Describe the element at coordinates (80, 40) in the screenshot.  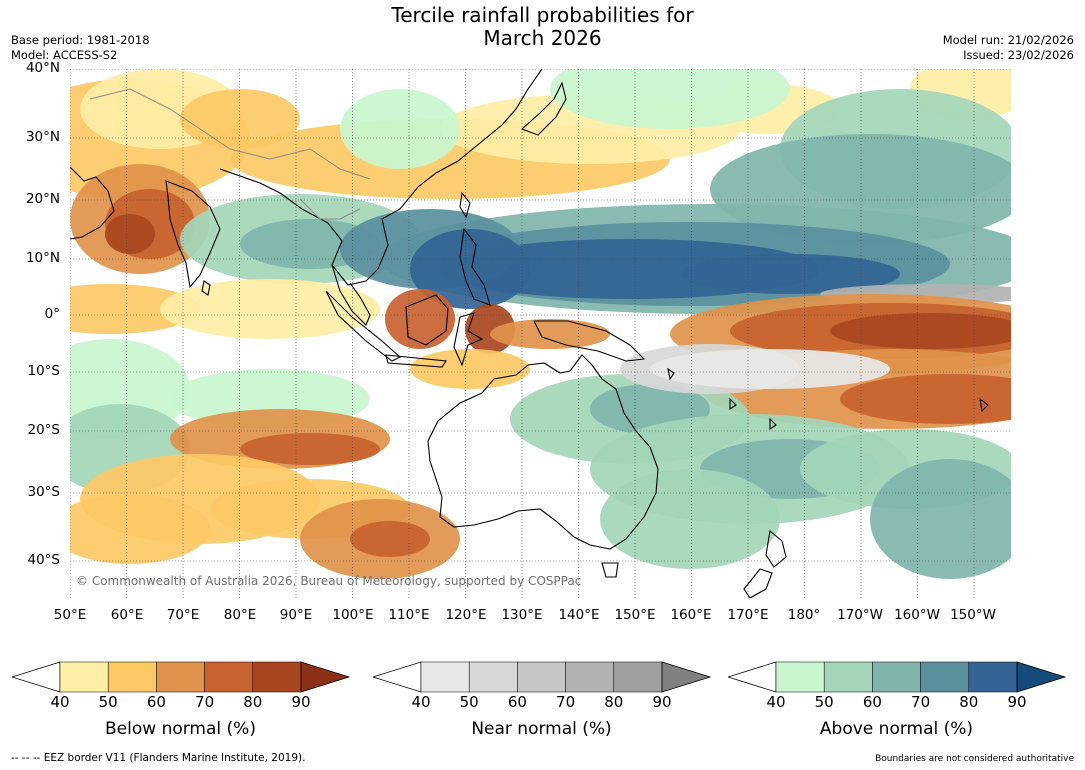
I see `base-period-text: Base period: 1981-2018` at that location.